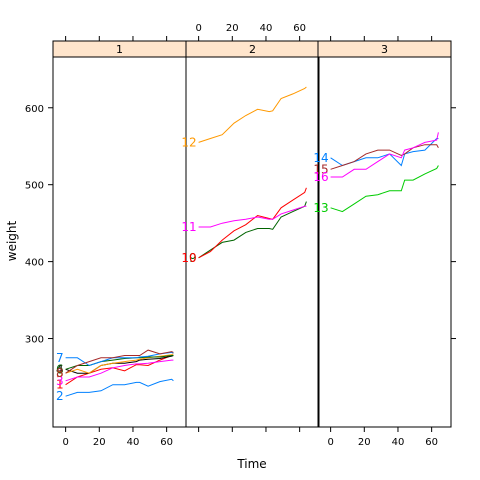 This screenshot has width=480, height=480. I want to click on x-tick-label-top: 20, so click(232, 28).